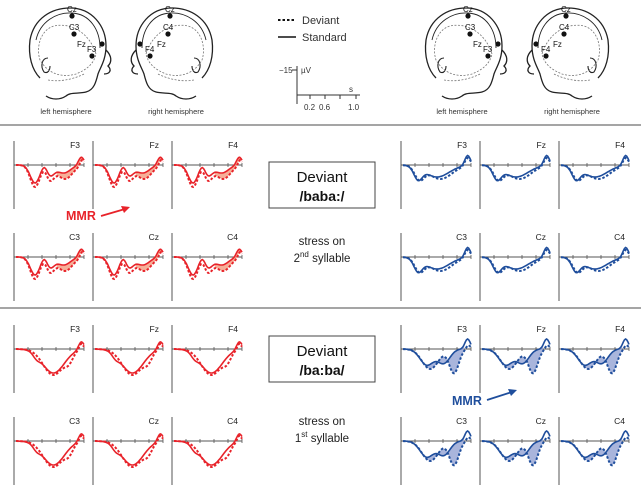 The image size is (641, 487). What do you see at coordinates (74, 34) in the screenshot?
I see `electrode-c3-dot` at bounding box center [74, 34].